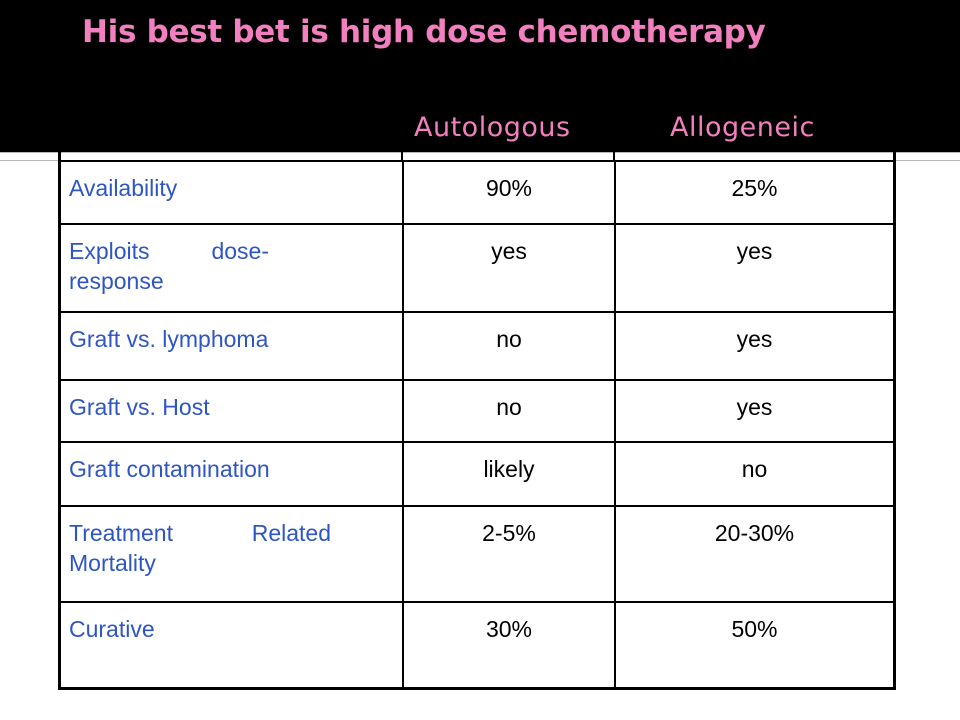 This screenshot has width=960, height=720. Describe the element at coordinates (232, 346) in the screenshot. I see `row-label: Graft vs. lymphoma` at that location.